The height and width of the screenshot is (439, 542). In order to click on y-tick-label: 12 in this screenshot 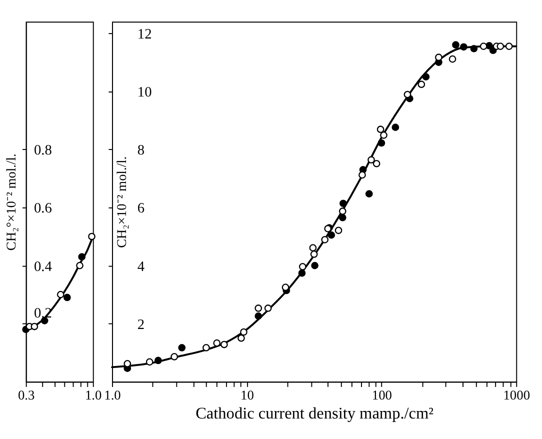, I will do `click(144, 34)`.